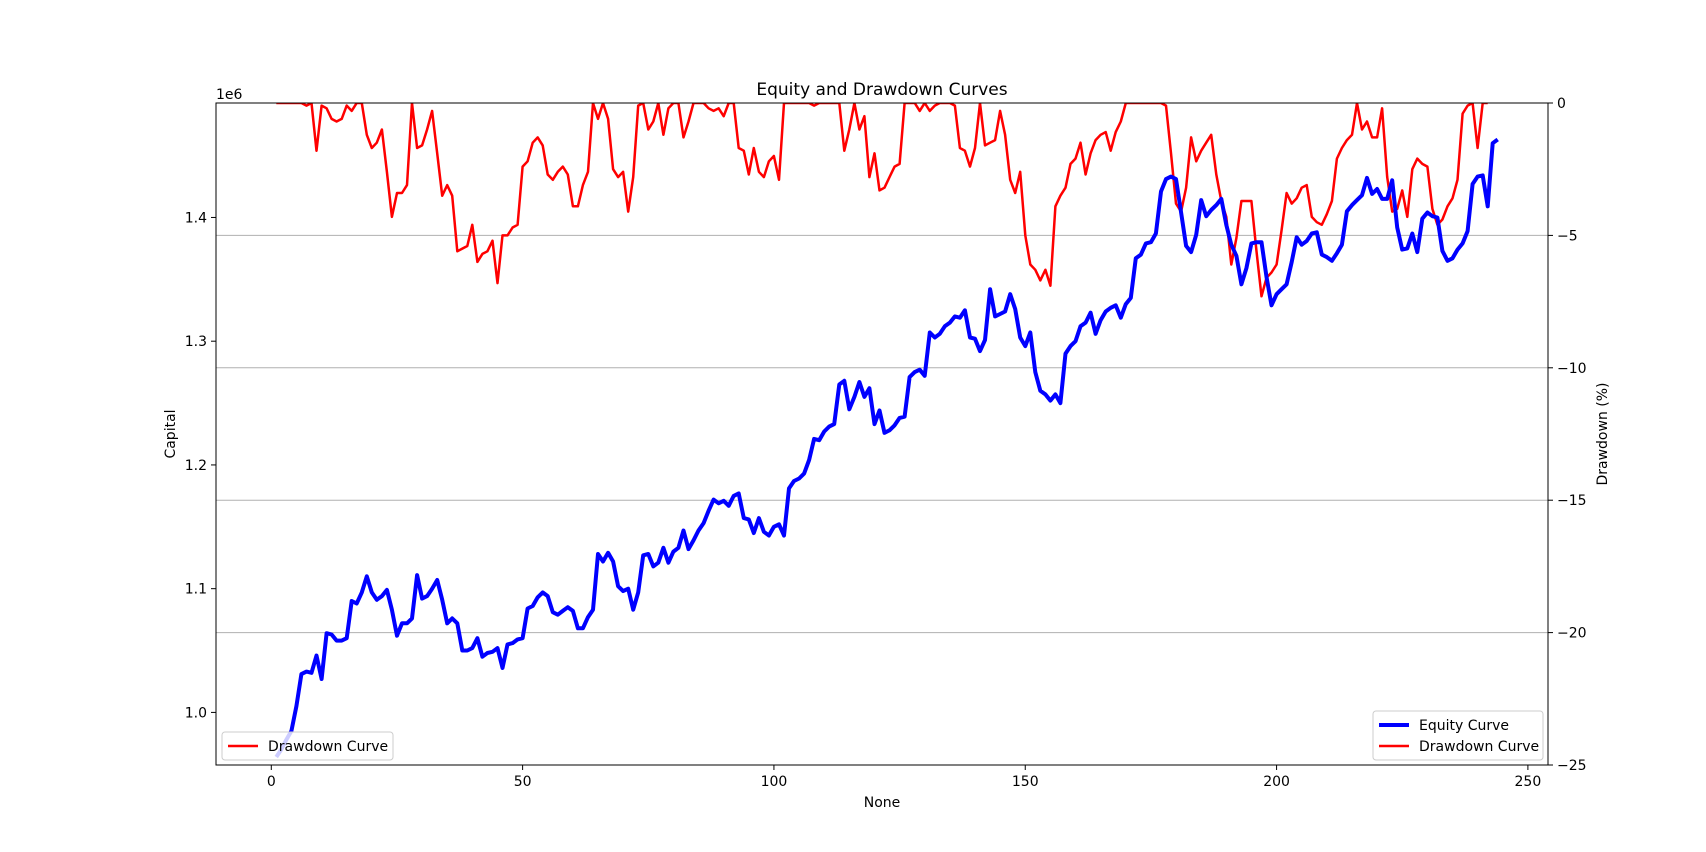 The image size is (1706, 852). Describe the element at coordinates (1572, 369) in the screenshot. I see `y-right-tick-label: −10` at that location.